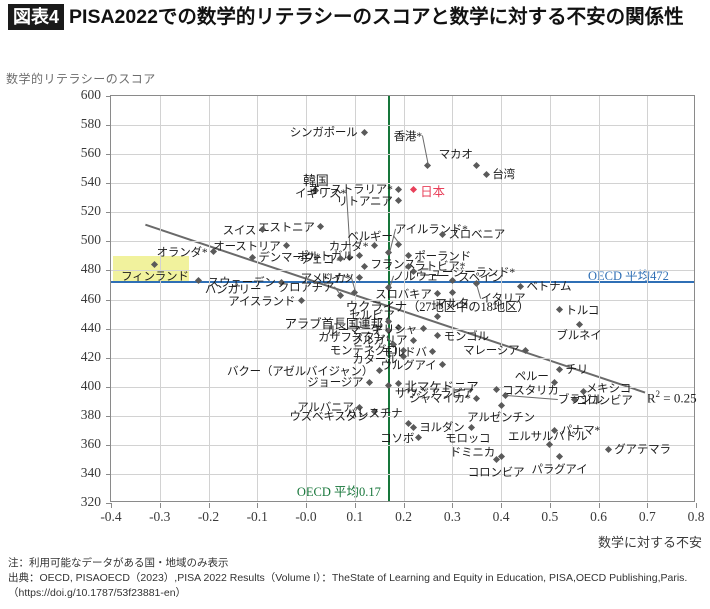 The width and height of the screenshot is (710, 609). I want to click on data-point-label: 北マケドニア, so click(441, 386).